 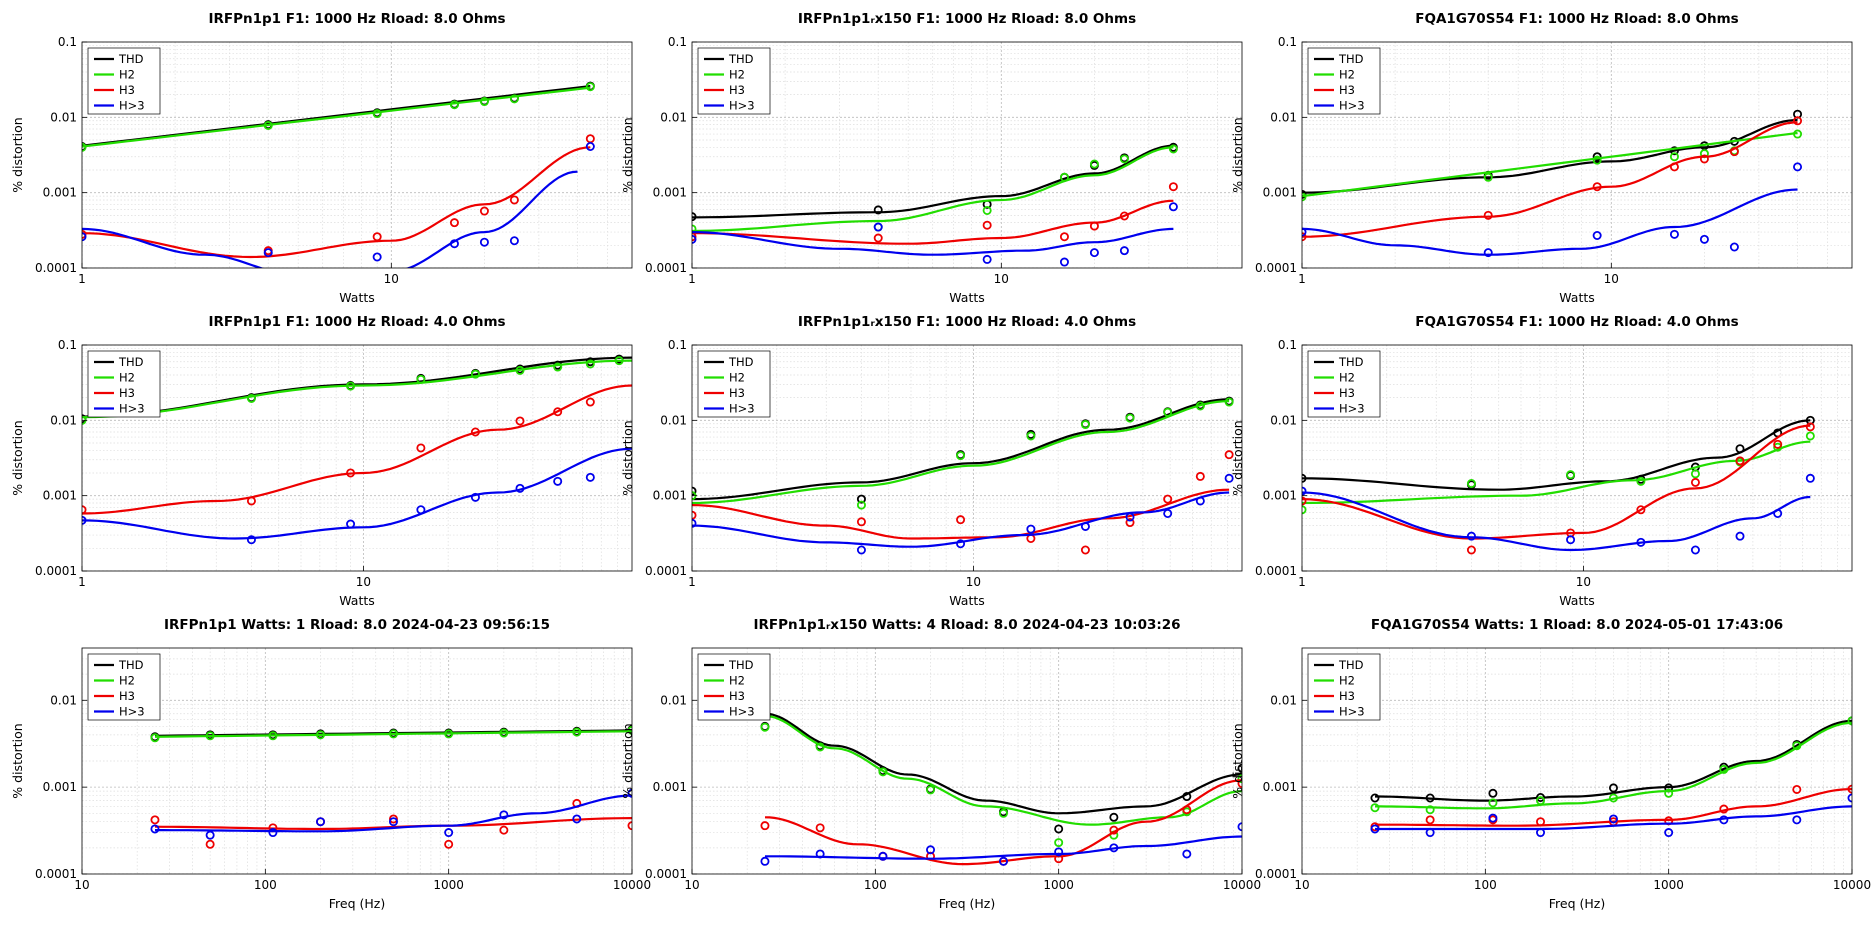 What do you see at coordinates (357, 449) in the screenshot?
I see `fit-line-h3` at bounding box center [357, 449].